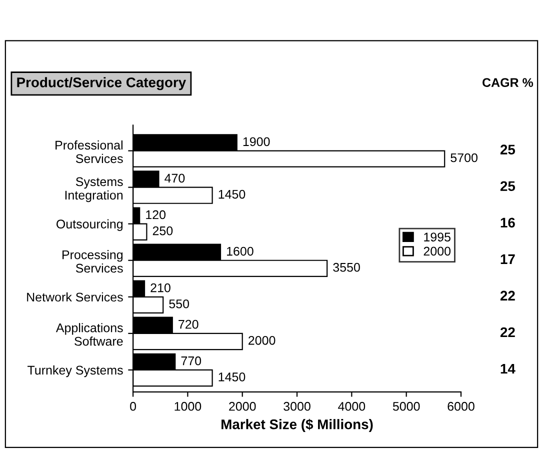  Describe the element at coordinates (437, 237) in the screenshot. I see `legend-label: 1995` at that location.